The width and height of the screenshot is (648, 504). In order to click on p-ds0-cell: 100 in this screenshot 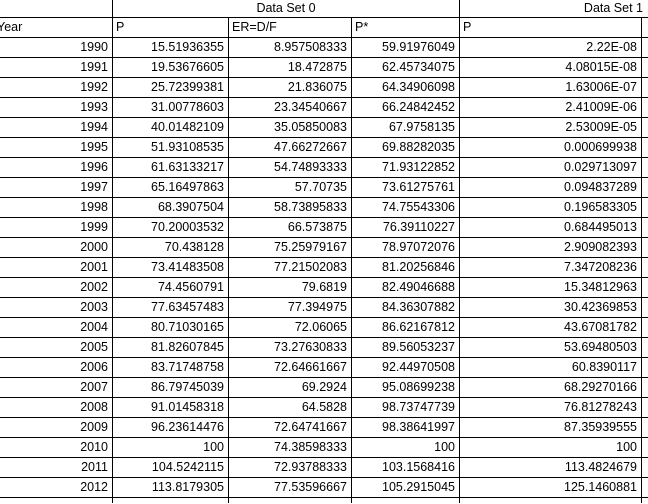, I will do `click(171, 448)`.